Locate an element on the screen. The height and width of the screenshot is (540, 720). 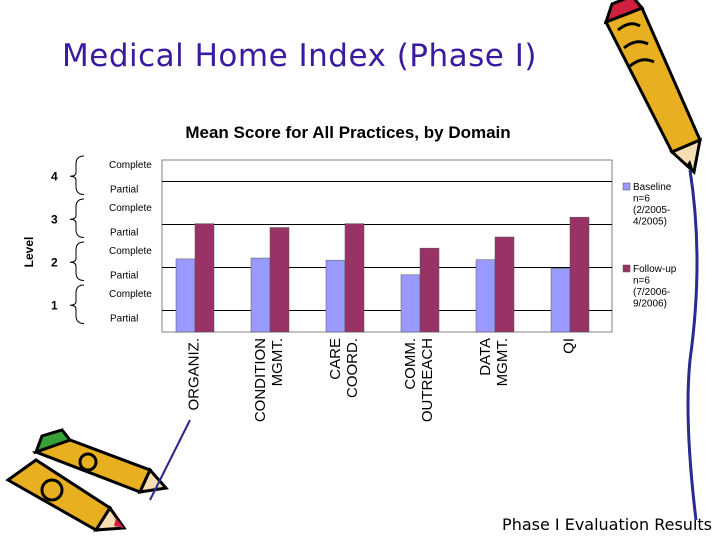
legend-text-line: 9/2006) is located at coordinates (650, 304).